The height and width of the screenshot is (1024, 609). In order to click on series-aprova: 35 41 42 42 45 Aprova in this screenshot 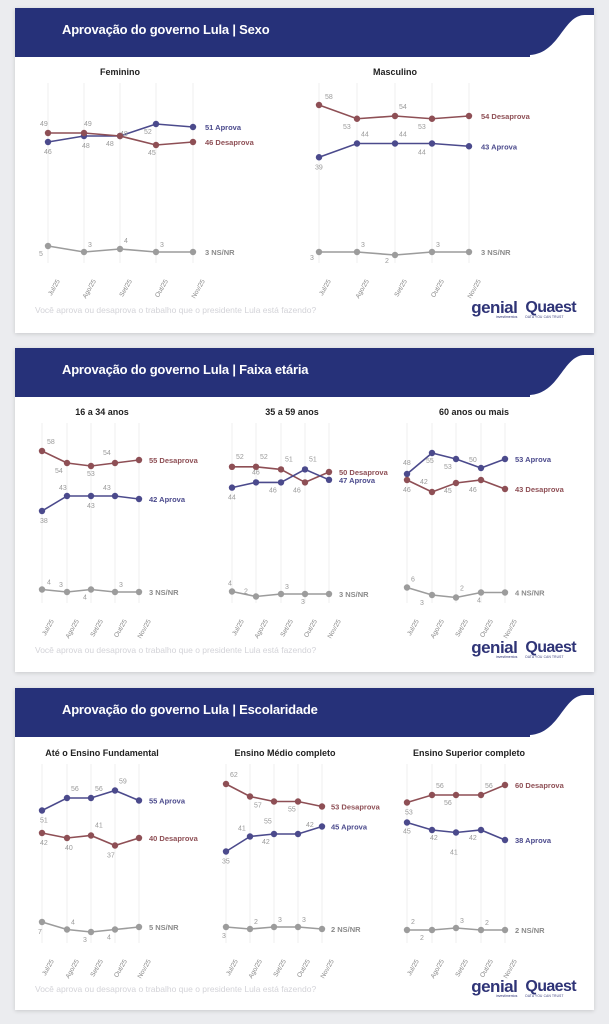, I will do `click(295, 844)`.